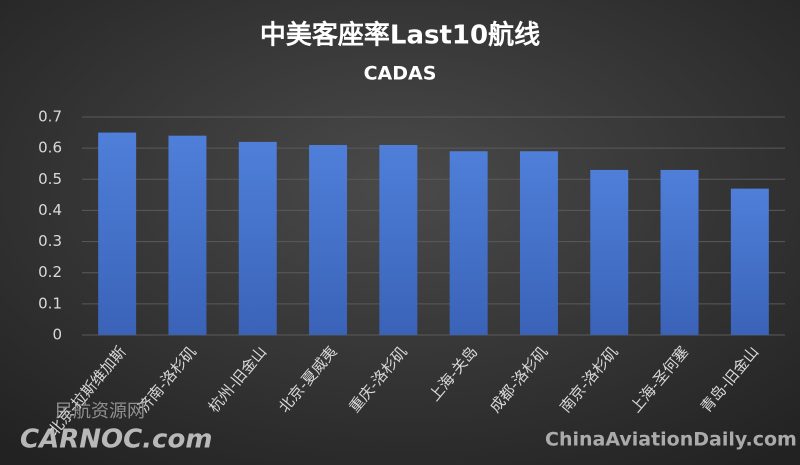 The image size is (800, 465). I want to click on y-tick-label: 0.4, so click(50, 210).